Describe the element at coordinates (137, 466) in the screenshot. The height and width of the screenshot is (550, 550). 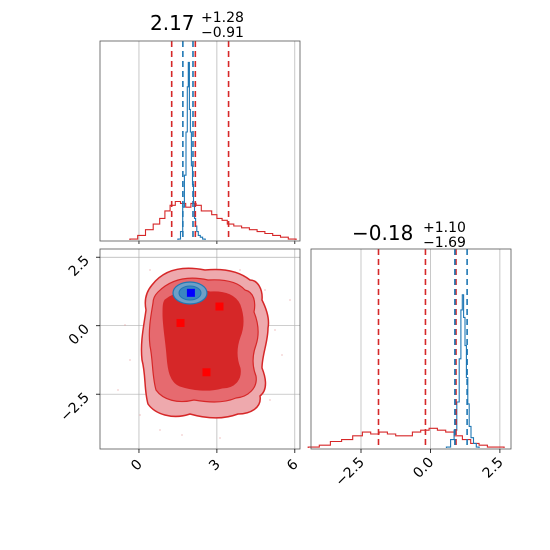
I see `contour-xtick-label-0: 0` at that location.